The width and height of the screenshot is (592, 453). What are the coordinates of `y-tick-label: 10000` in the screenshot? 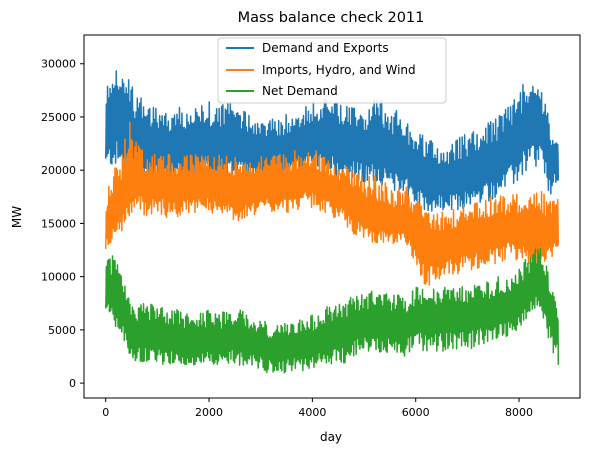 It's located at (58, 277).